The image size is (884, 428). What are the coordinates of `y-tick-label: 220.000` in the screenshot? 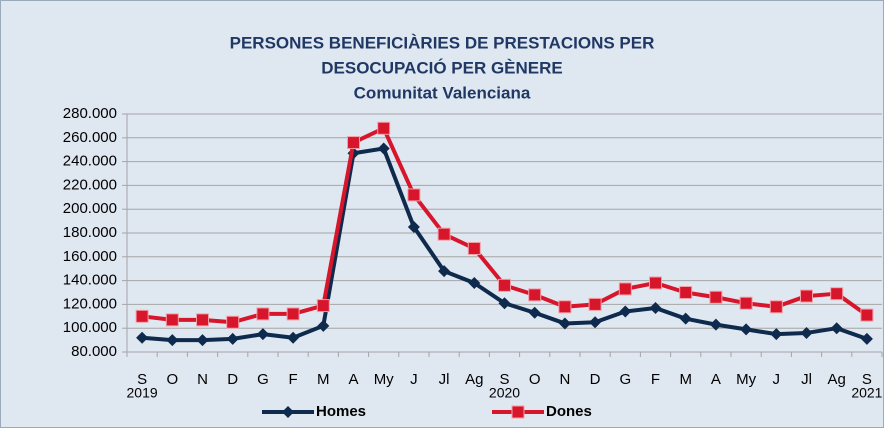 It's located at (90, 184).